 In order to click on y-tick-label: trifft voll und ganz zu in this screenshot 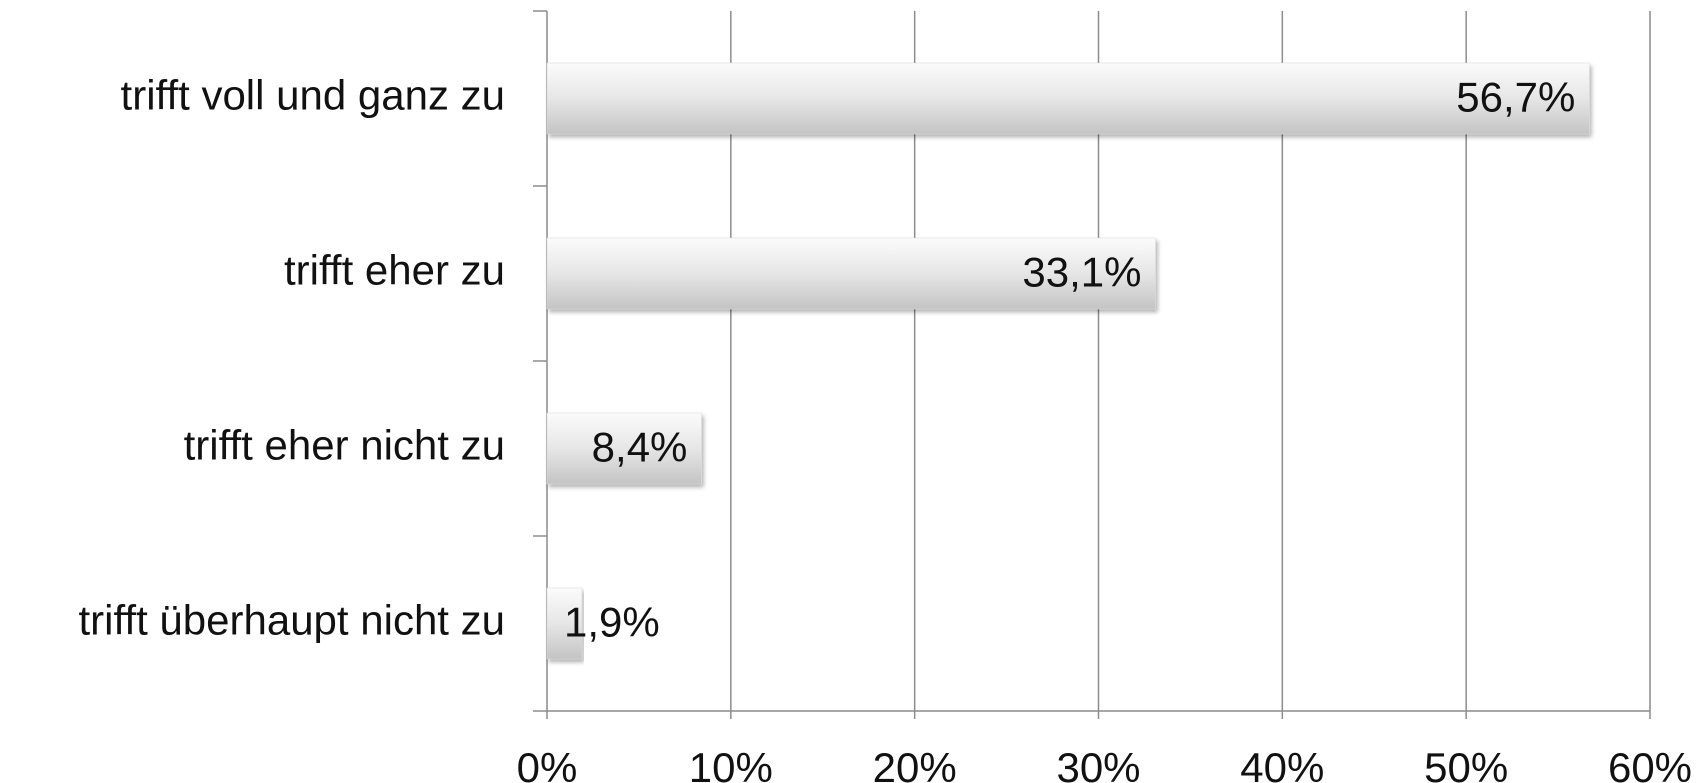, I will do `click(313, 95)`.